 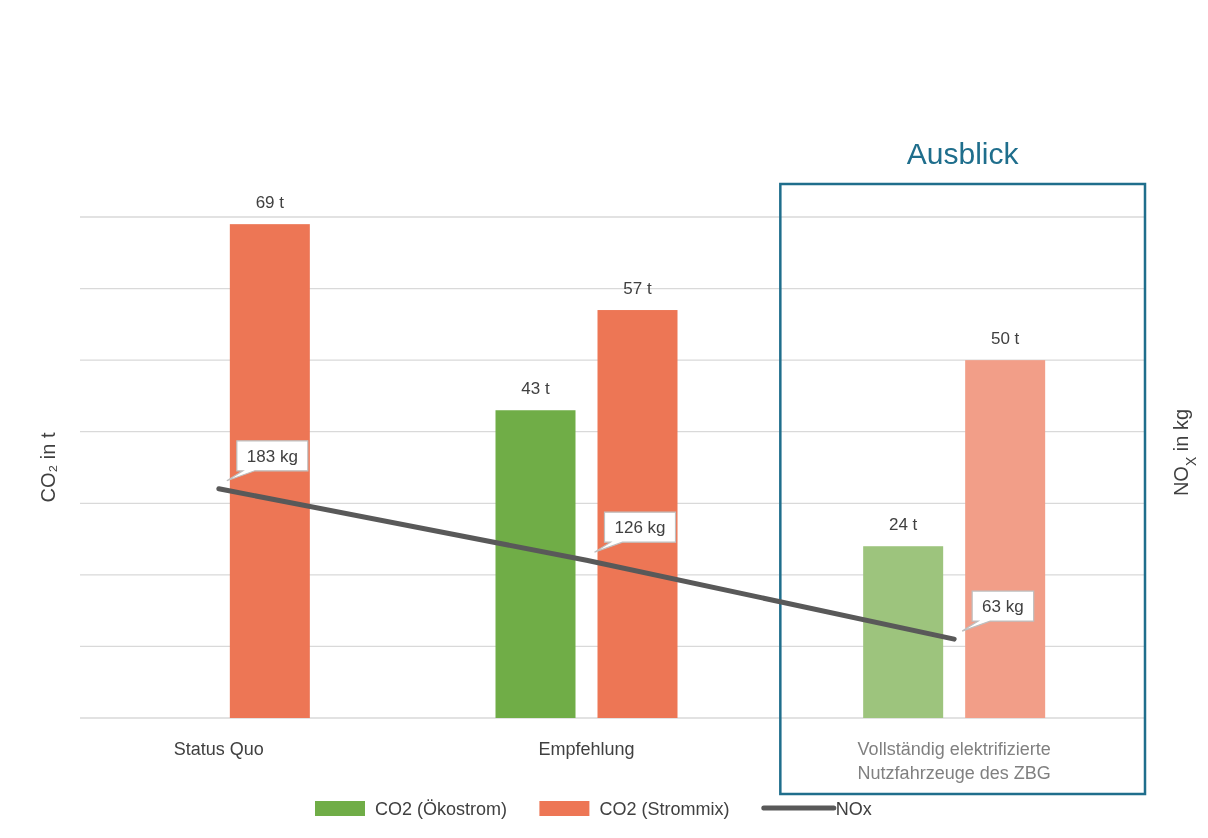 What do you see at coordinates (1003, 607) in the screenshot?
I see `data-label: 63 kg` at bounding box center [1003, 607].